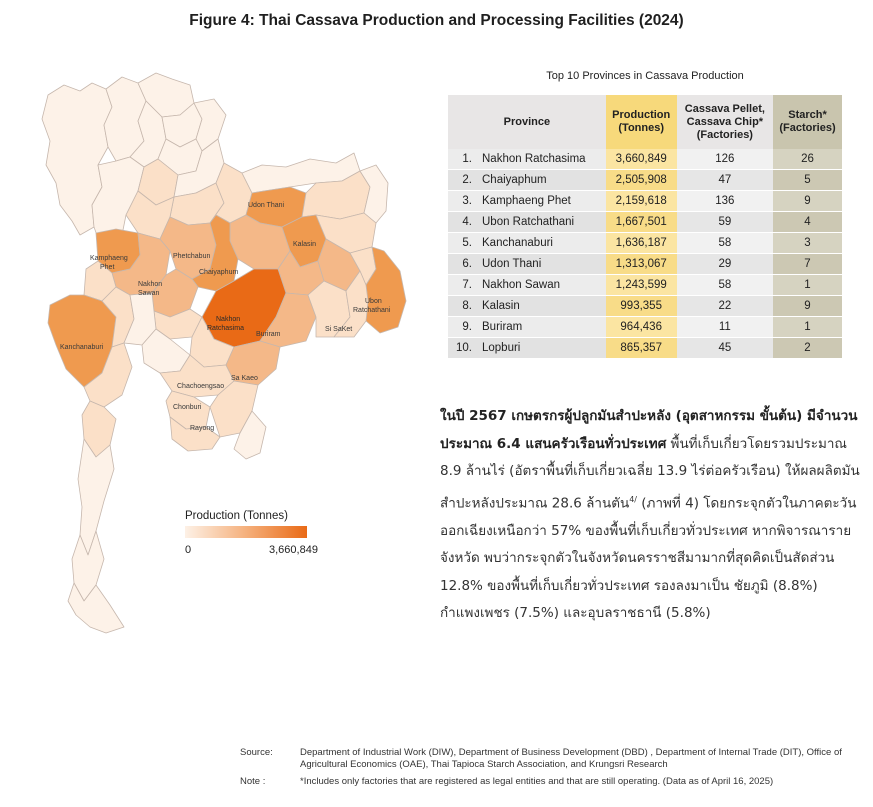  I want to click on row-pellet-factories: 22, so click(724, 306).